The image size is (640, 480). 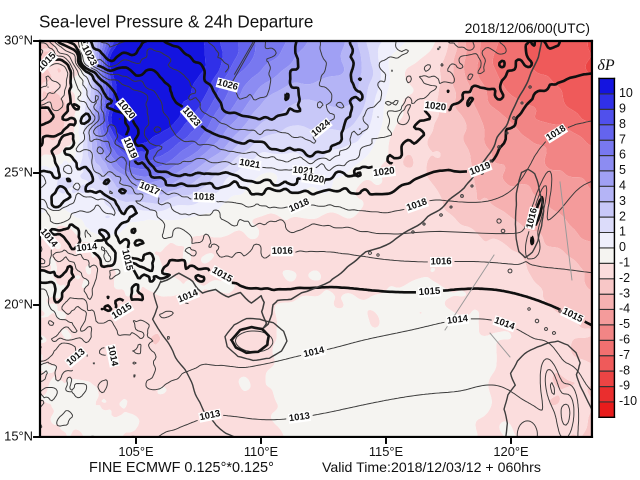 I want to click on svg-text: 0, so click(x=622, y=247).